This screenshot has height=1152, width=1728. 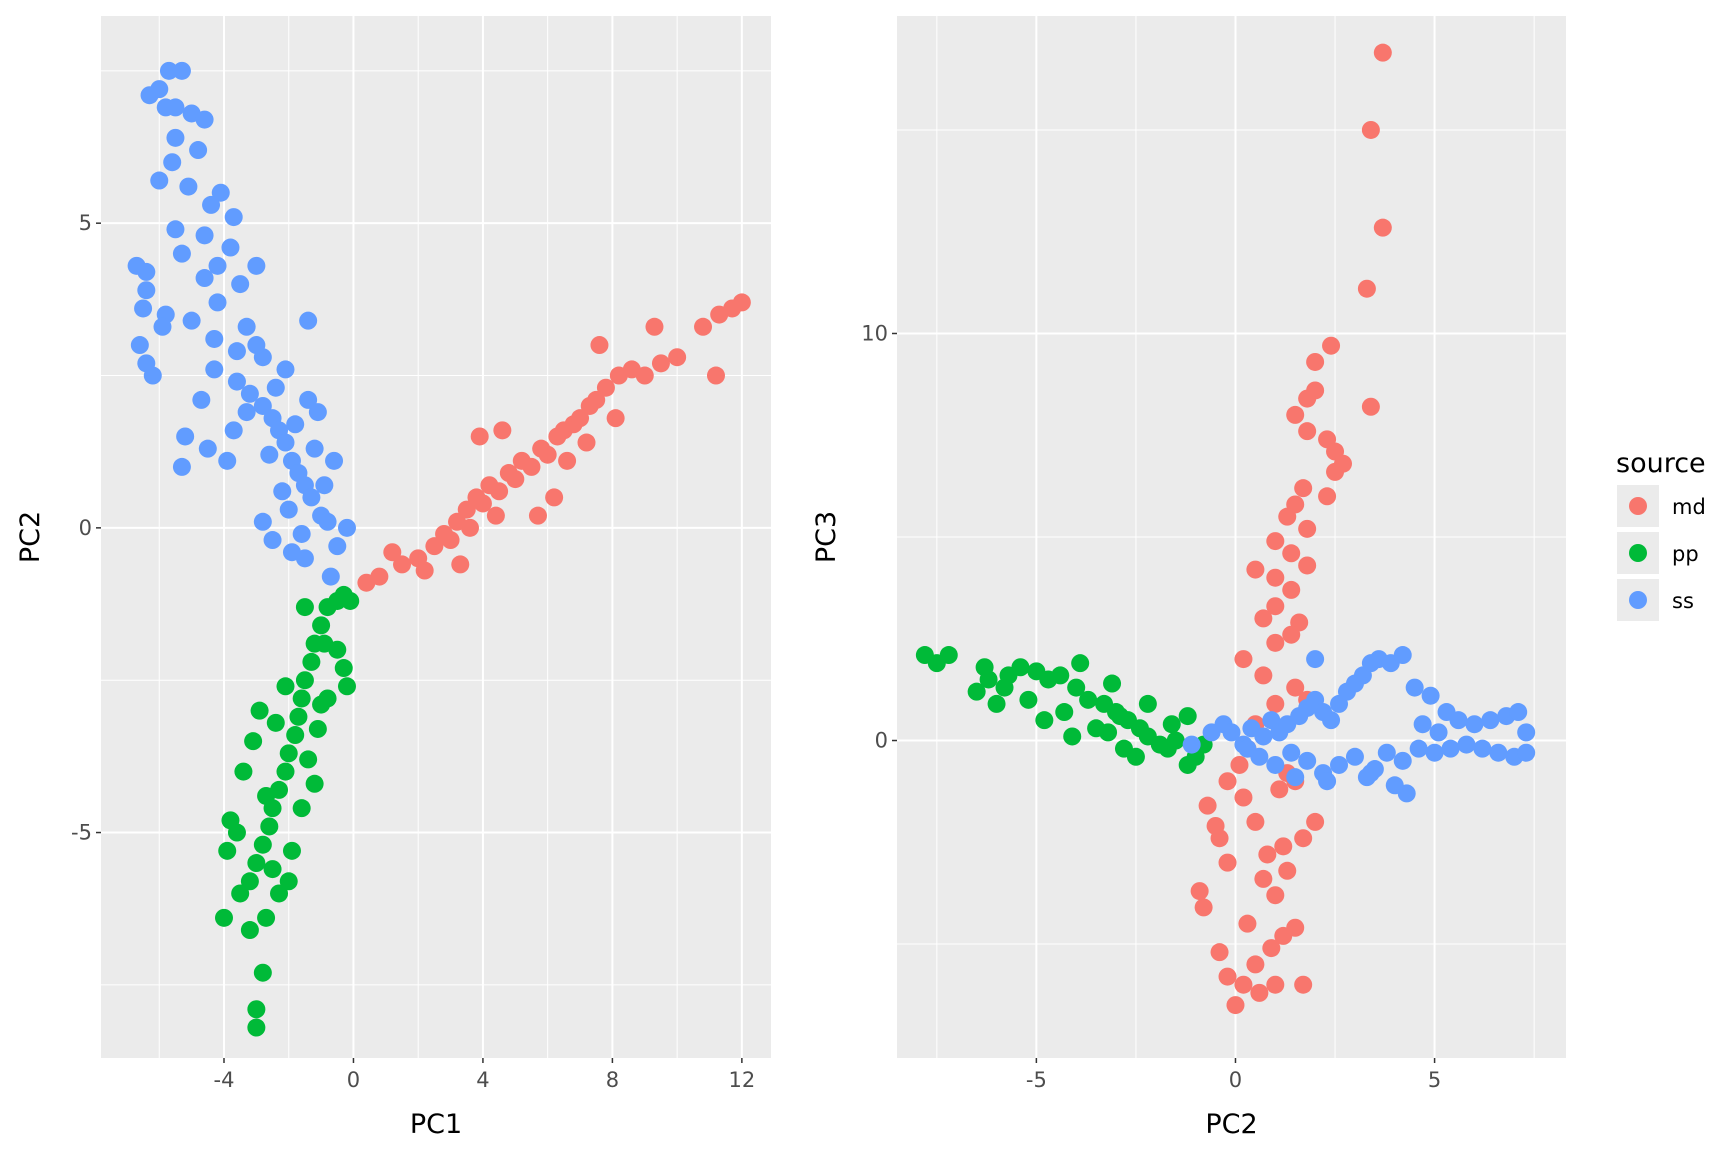 What do you see at coordinates (1683, 601) in the screenshot?
I see `legend-label-ss: ss` at bounding box center [1683, 601].